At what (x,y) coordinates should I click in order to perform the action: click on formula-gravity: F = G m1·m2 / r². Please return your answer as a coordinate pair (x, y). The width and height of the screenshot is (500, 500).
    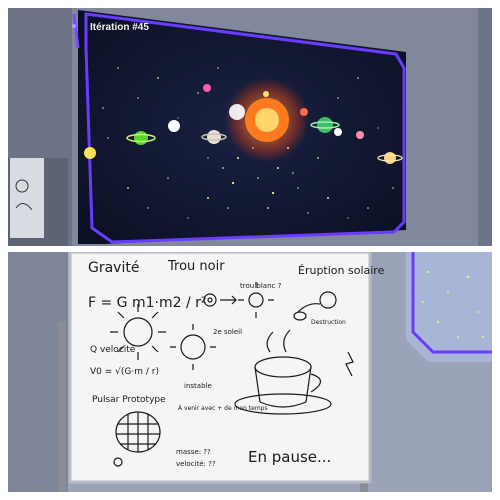
    Looking at the image, I should click on (147, 303).